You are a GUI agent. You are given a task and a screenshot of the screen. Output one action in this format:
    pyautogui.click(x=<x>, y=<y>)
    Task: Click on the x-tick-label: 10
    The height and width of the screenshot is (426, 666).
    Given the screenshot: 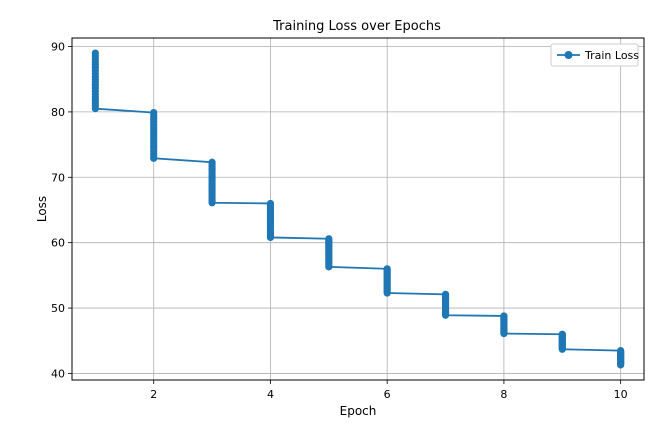 What is the action you would take?
    pyautogui.click(x=621, y=394)
    